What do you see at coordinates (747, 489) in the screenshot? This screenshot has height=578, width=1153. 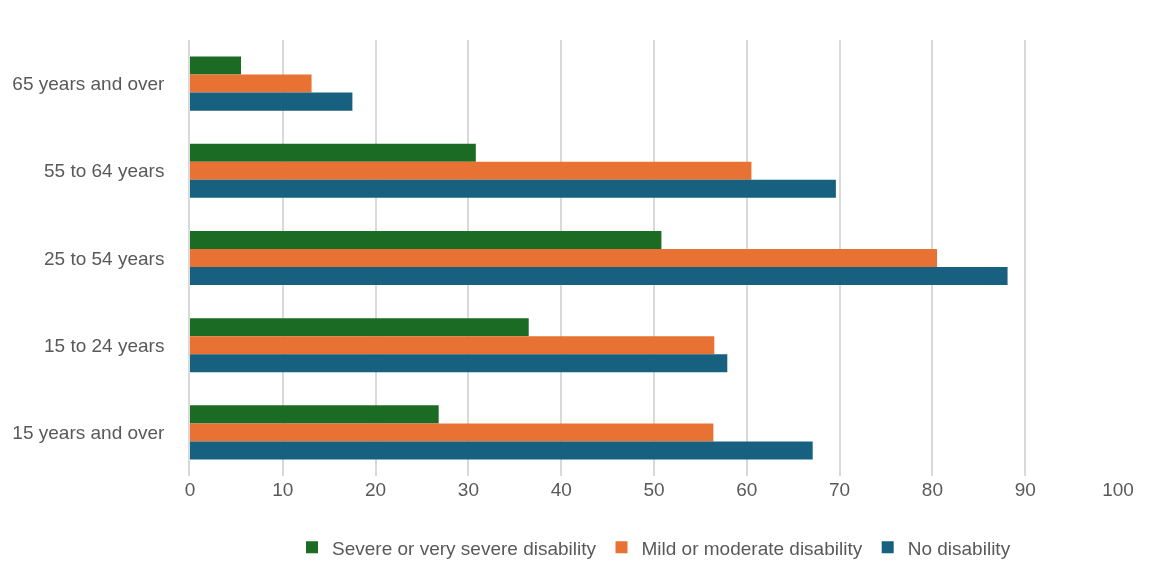 I see `x-tick-label: 60` at bounding box center [747, 489].